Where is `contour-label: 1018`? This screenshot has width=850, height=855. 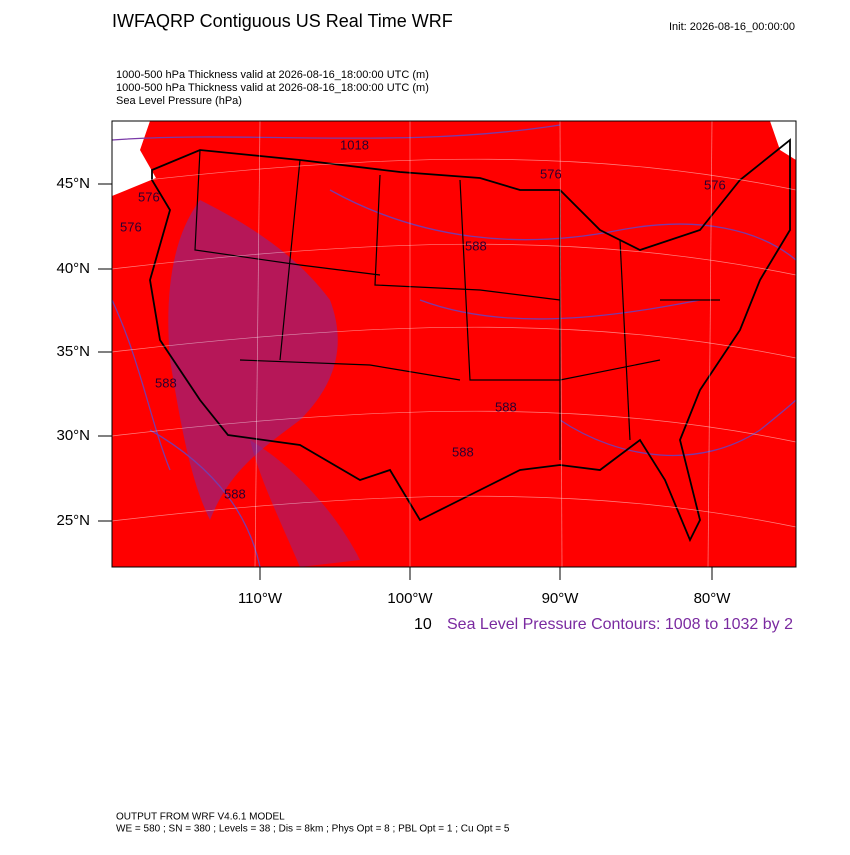
contour-label: 1018 is located at coordinates (354, 144).